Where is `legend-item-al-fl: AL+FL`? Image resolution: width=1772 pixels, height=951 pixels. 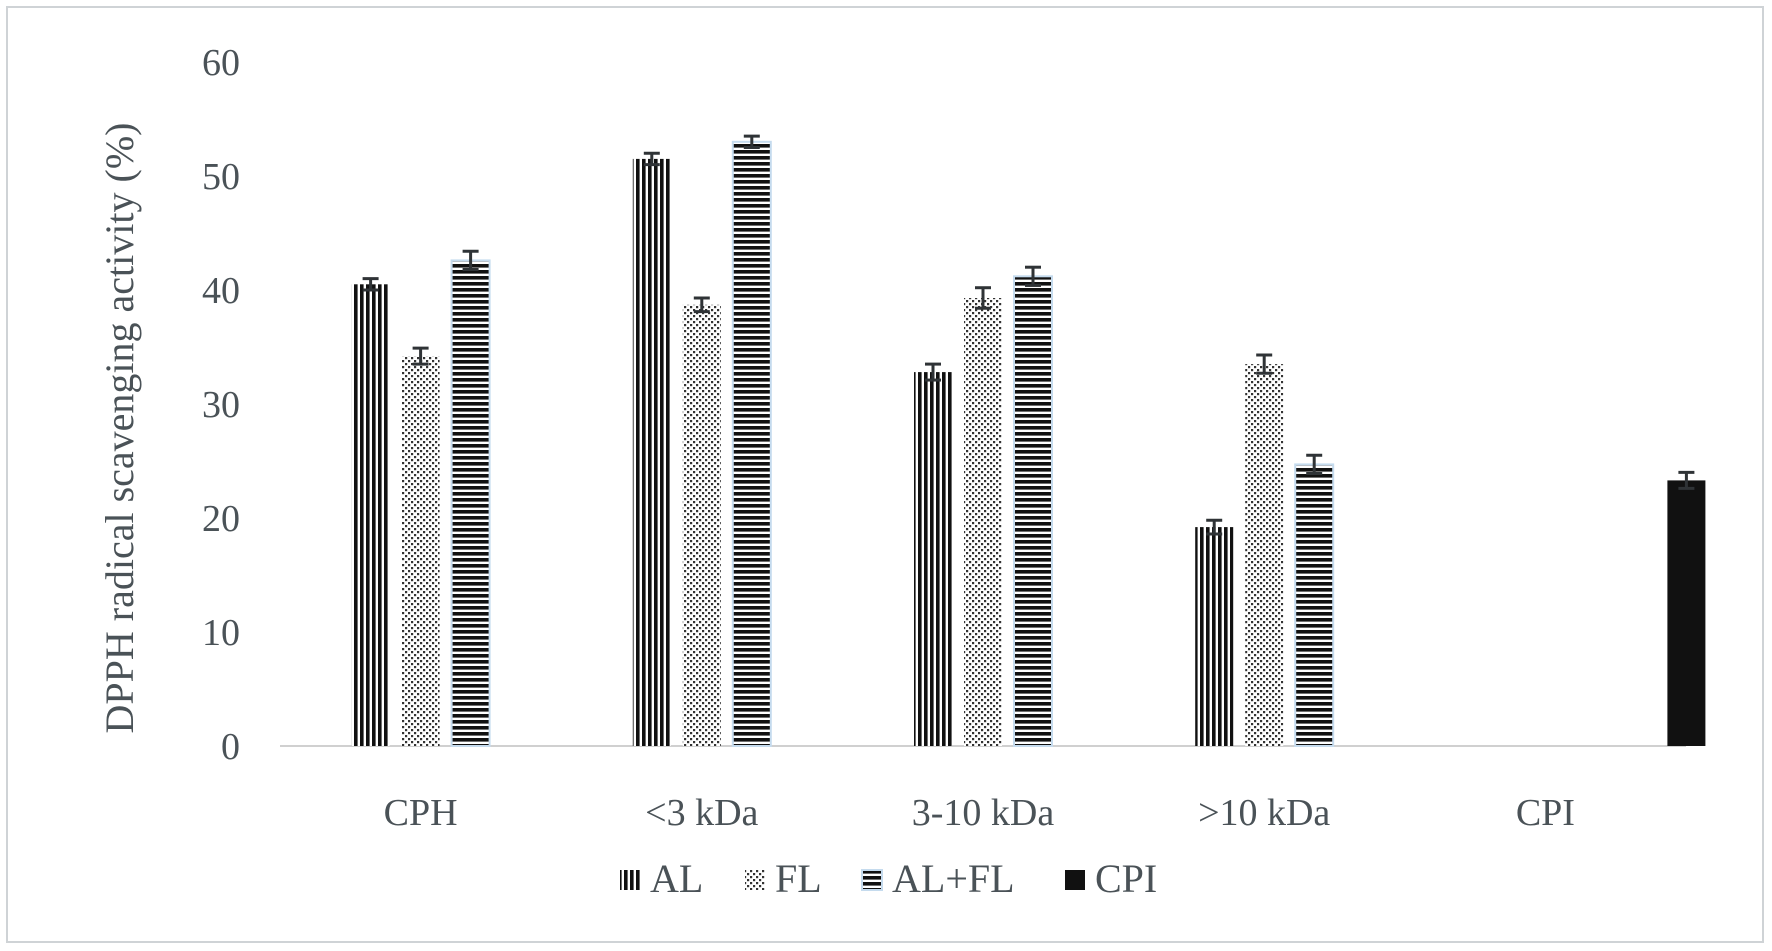
legend-item-al-fl: AL+FL is located at coordinates (938, 878).